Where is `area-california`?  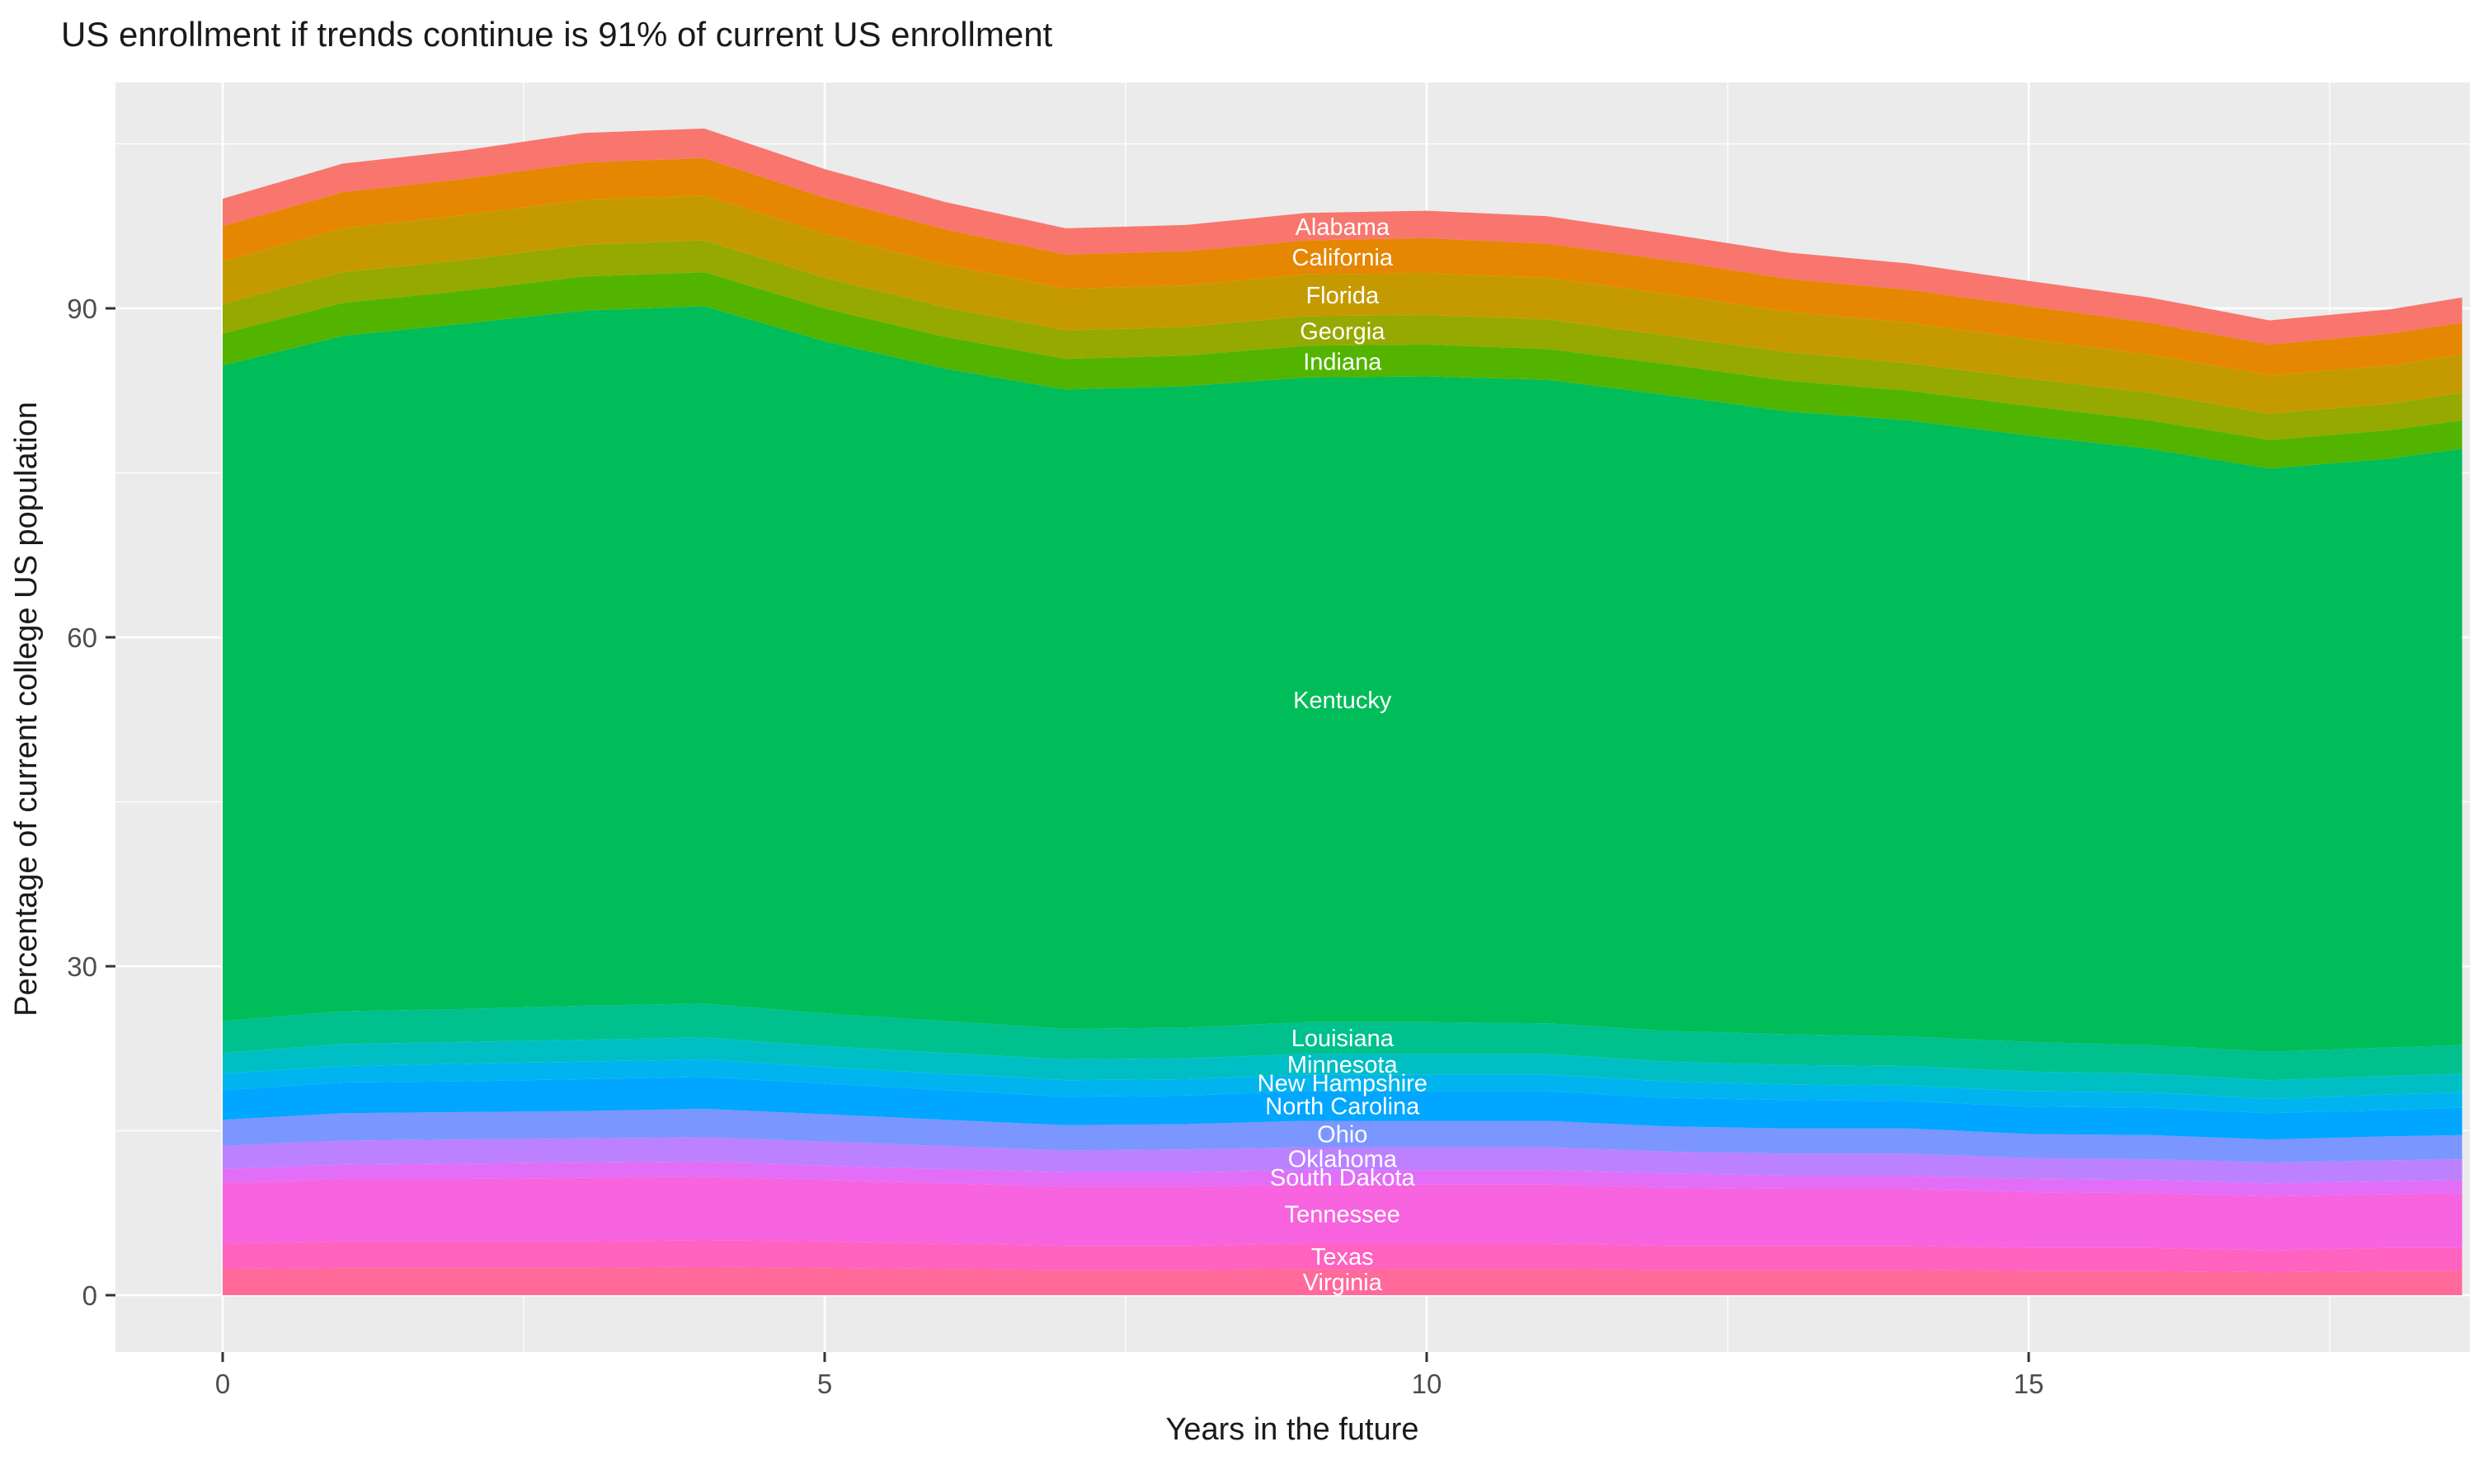 area-california is located at coordinates (1342, 266).